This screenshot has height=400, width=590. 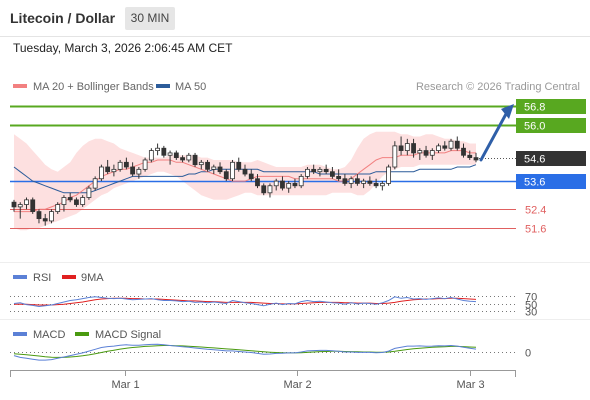 I want to click on timeframe-badge: 30 MIN, so click(x=150, y=18).